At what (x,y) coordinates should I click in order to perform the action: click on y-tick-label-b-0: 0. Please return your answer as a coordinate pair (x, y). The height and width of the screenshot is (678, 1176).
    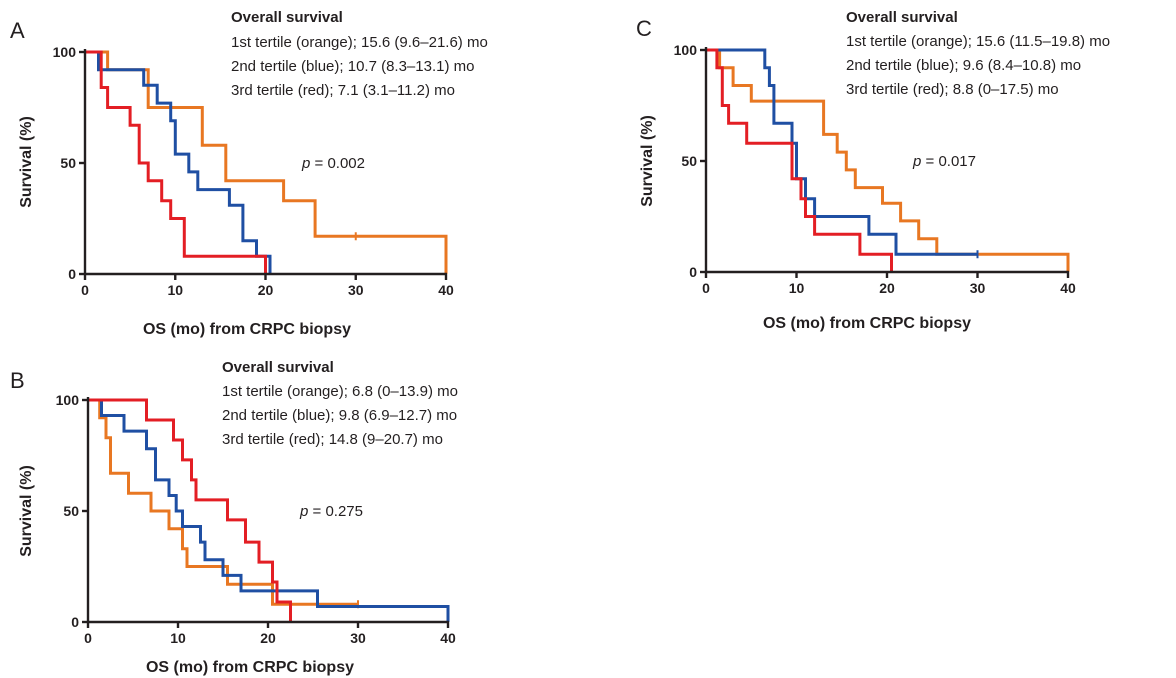
    Looking at the image, I should click on (75, 622).